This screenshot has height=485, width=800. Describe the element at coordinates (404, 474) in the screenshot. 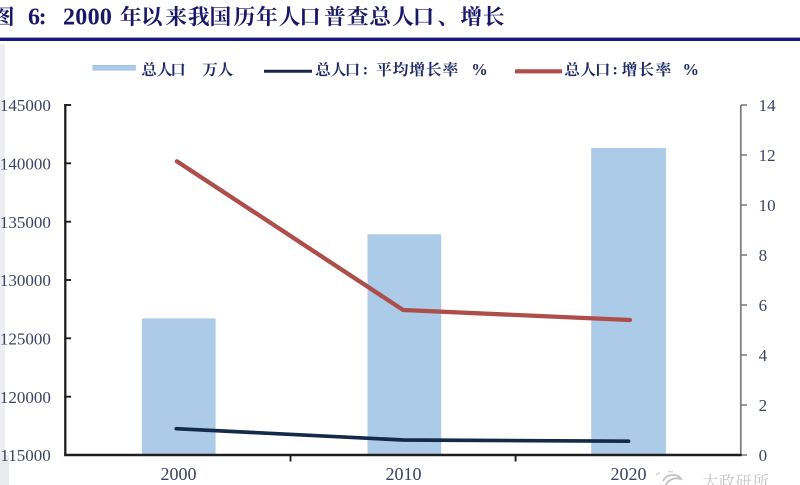

I see `svg-text: 2010` at that location.